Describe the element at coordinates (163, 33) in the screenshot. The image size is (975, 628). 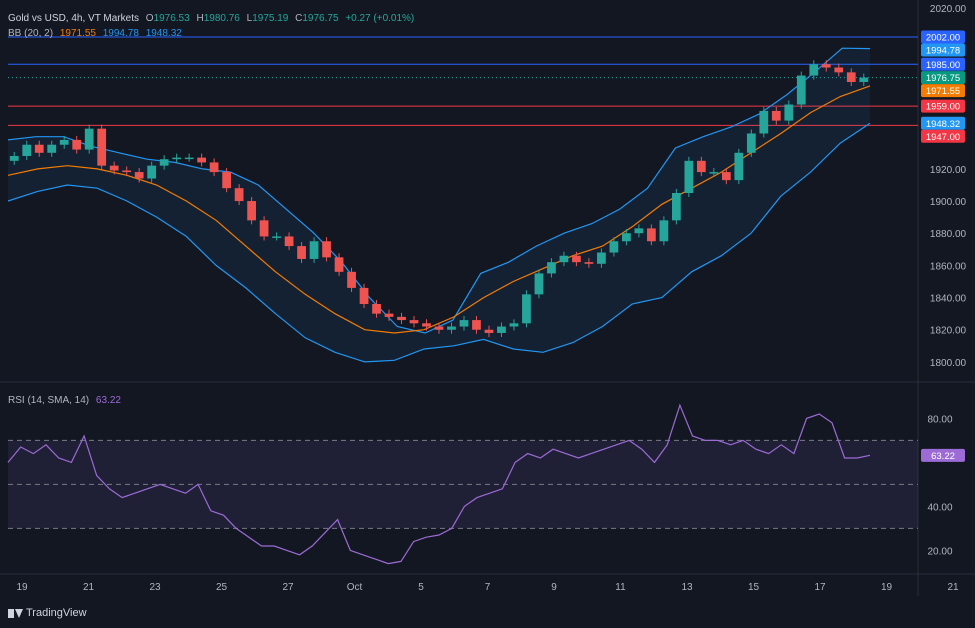
I see `bb-lower-value: 1948.32` at that location.